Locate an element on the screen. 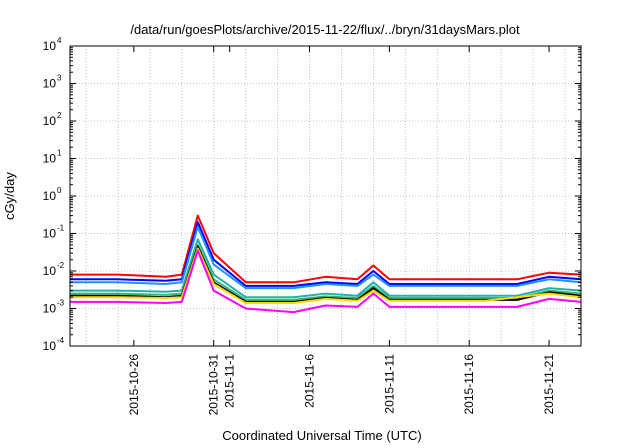 The height and width of the screenshot is (448, 640). y-tick-exponent: -1 is located at coordinates (61, 228).